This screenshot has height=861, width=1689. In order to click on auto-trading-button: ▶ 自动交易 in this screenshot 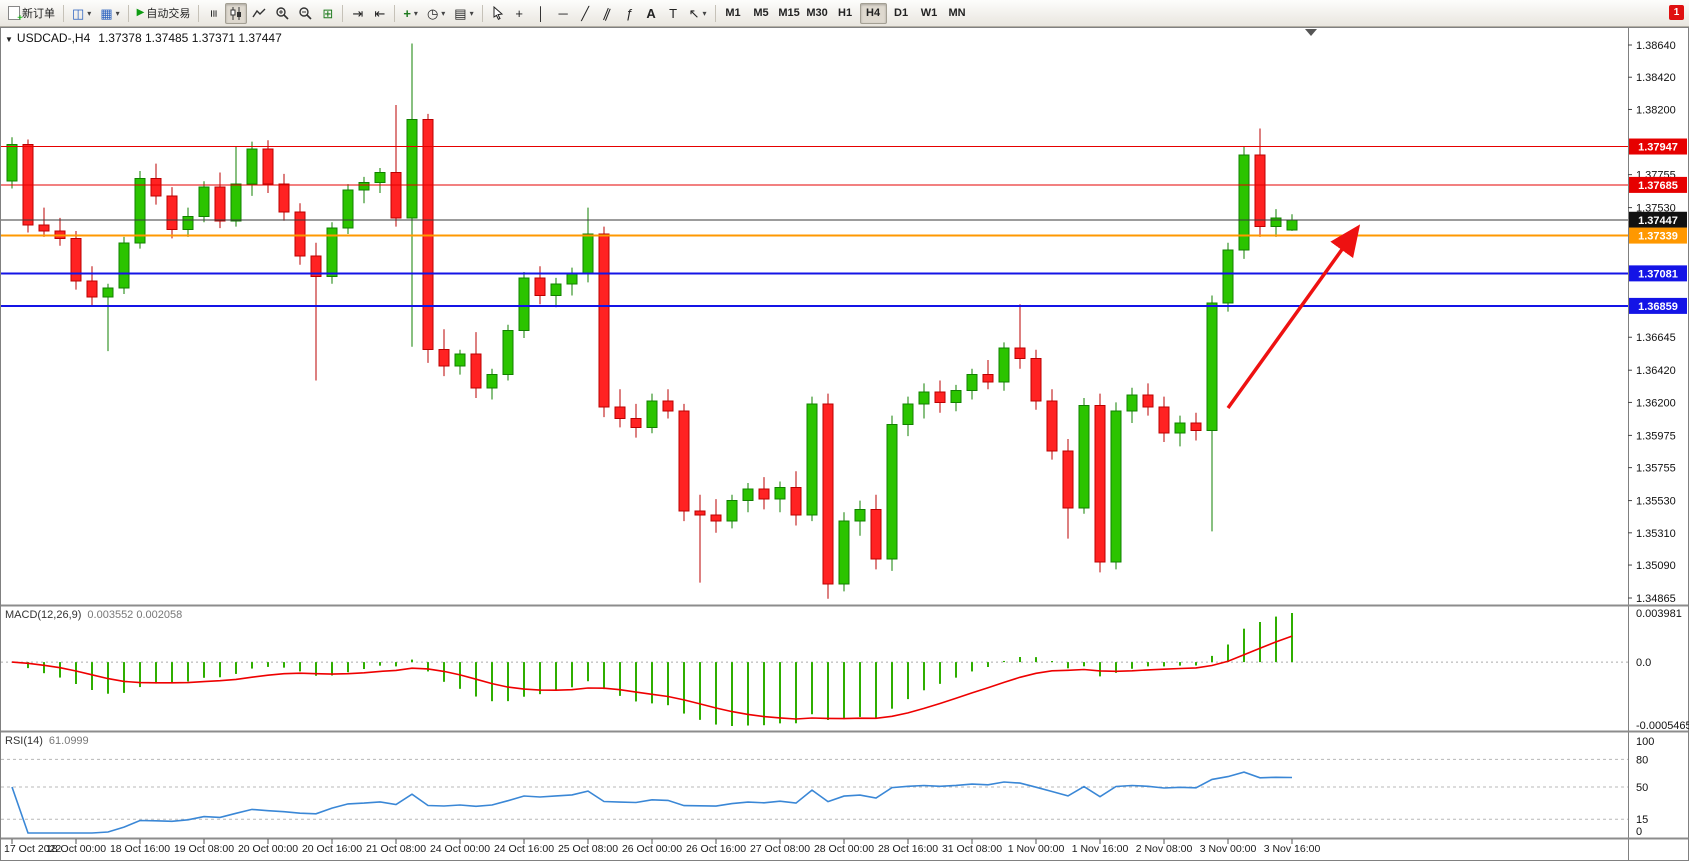, I will do `click(164, 13)`.